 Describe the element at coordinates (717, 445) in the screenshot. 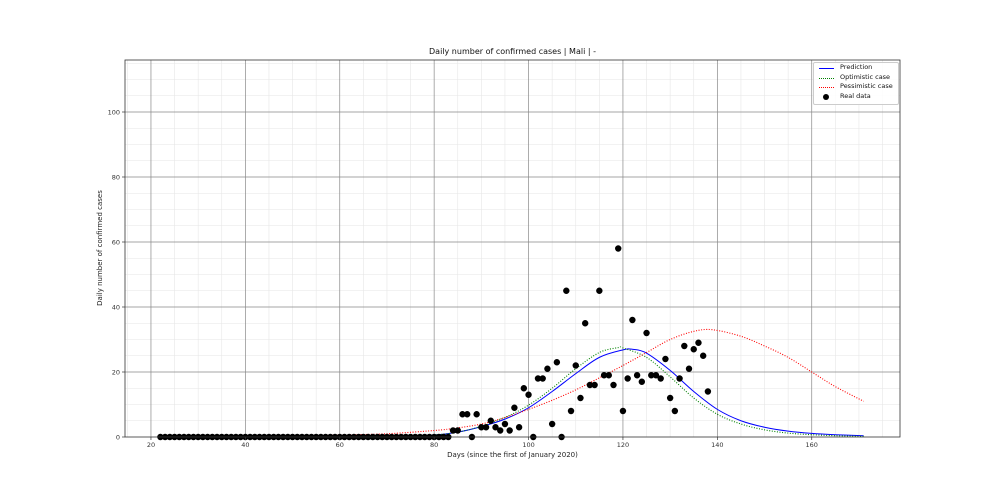

I see `x-tick-label: 140` at that location.